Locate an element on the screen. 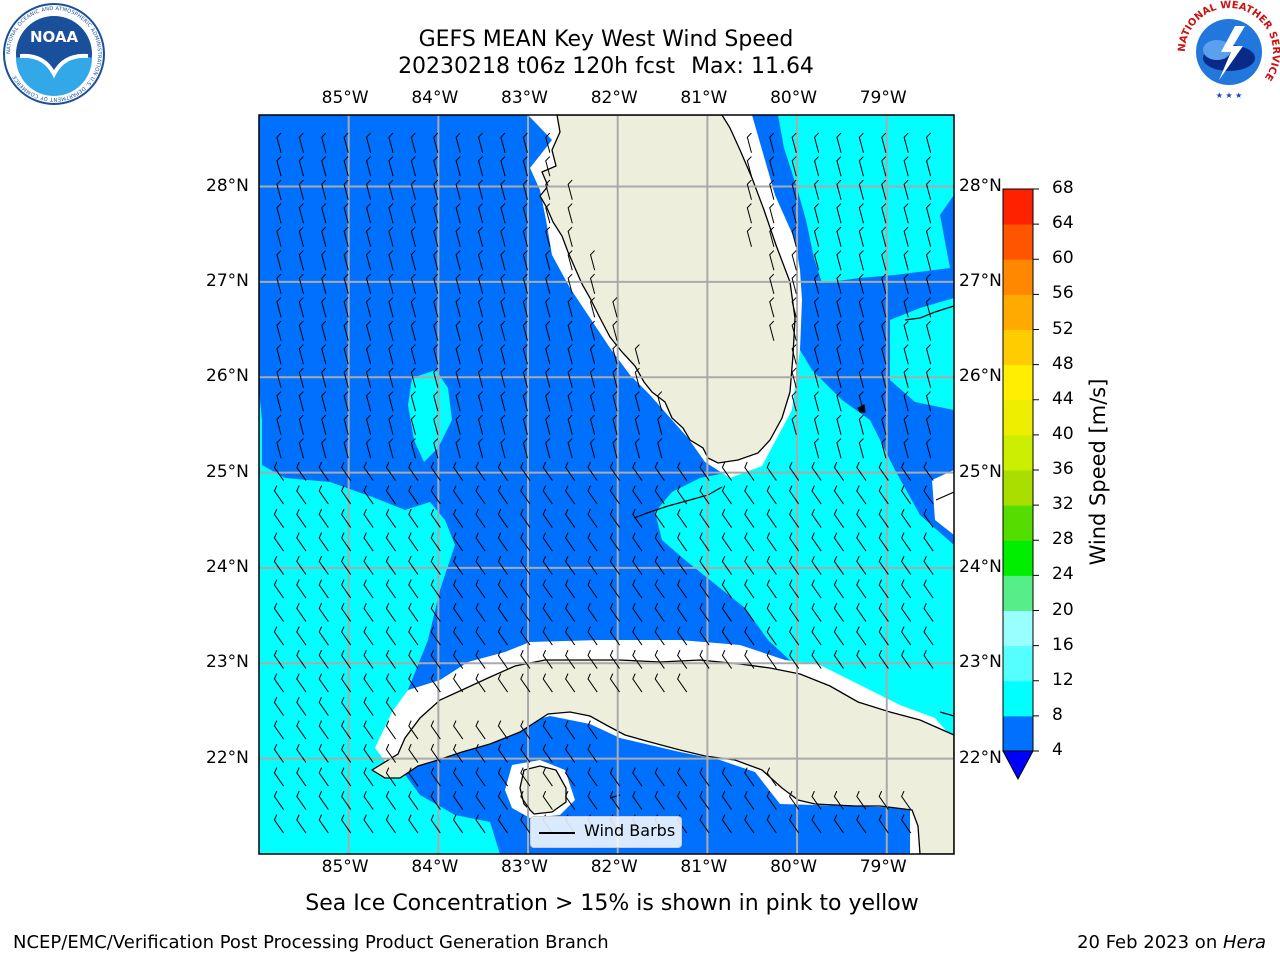 The image size is (1280, 960). max-value: Max: 11.64 is located at coordinates (752, 66).